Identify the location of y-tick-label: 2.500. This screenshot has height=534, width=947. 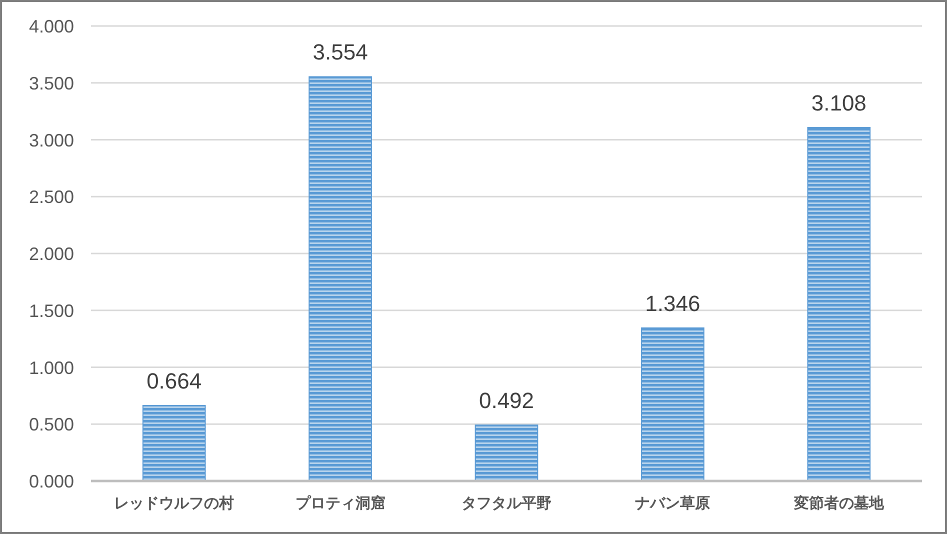
(51, 197).